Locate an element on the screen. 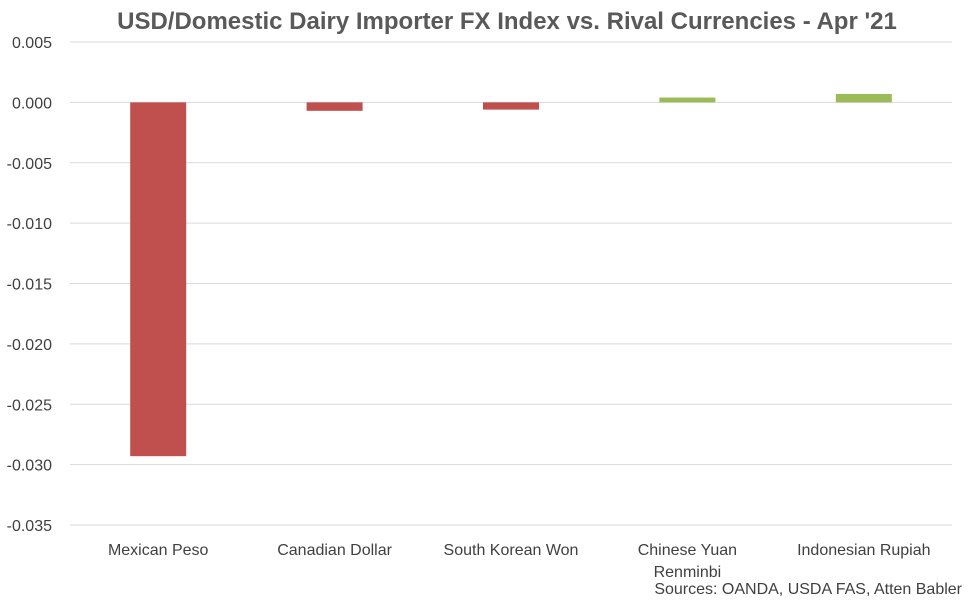 The width and height of the screenshot is (976, 601). y-tick-label: 0.005 is located at coordinates (32, 43).